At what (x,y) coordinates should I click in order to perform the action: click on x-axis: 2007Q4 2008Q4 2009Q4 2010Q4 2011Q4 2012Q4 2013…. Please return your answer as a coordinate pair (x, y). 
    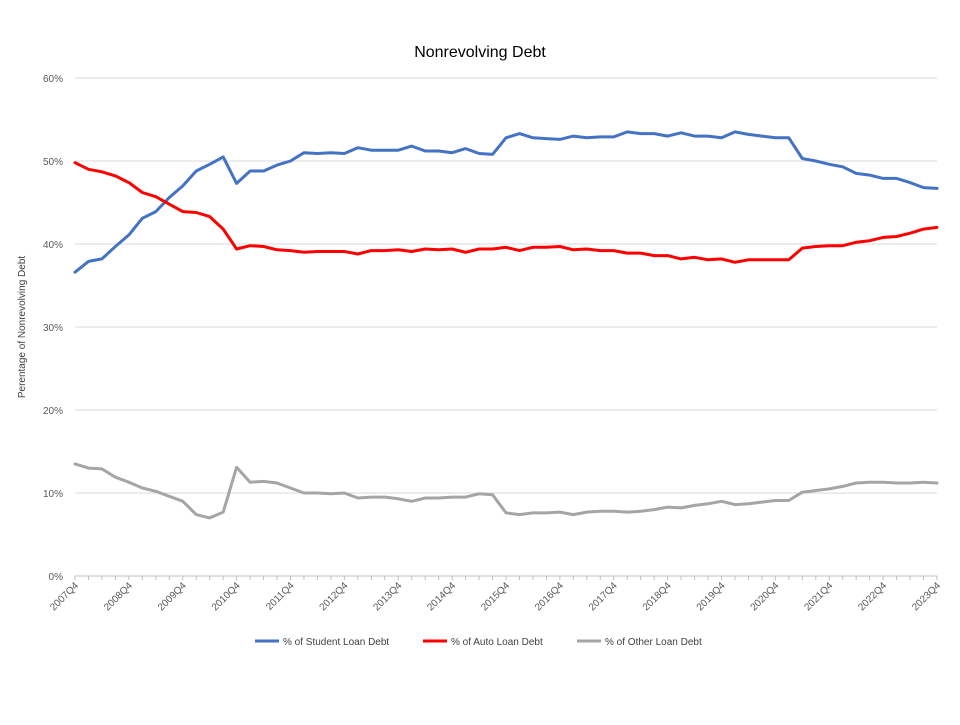
    Looking at the image, I should click on (495, 594).